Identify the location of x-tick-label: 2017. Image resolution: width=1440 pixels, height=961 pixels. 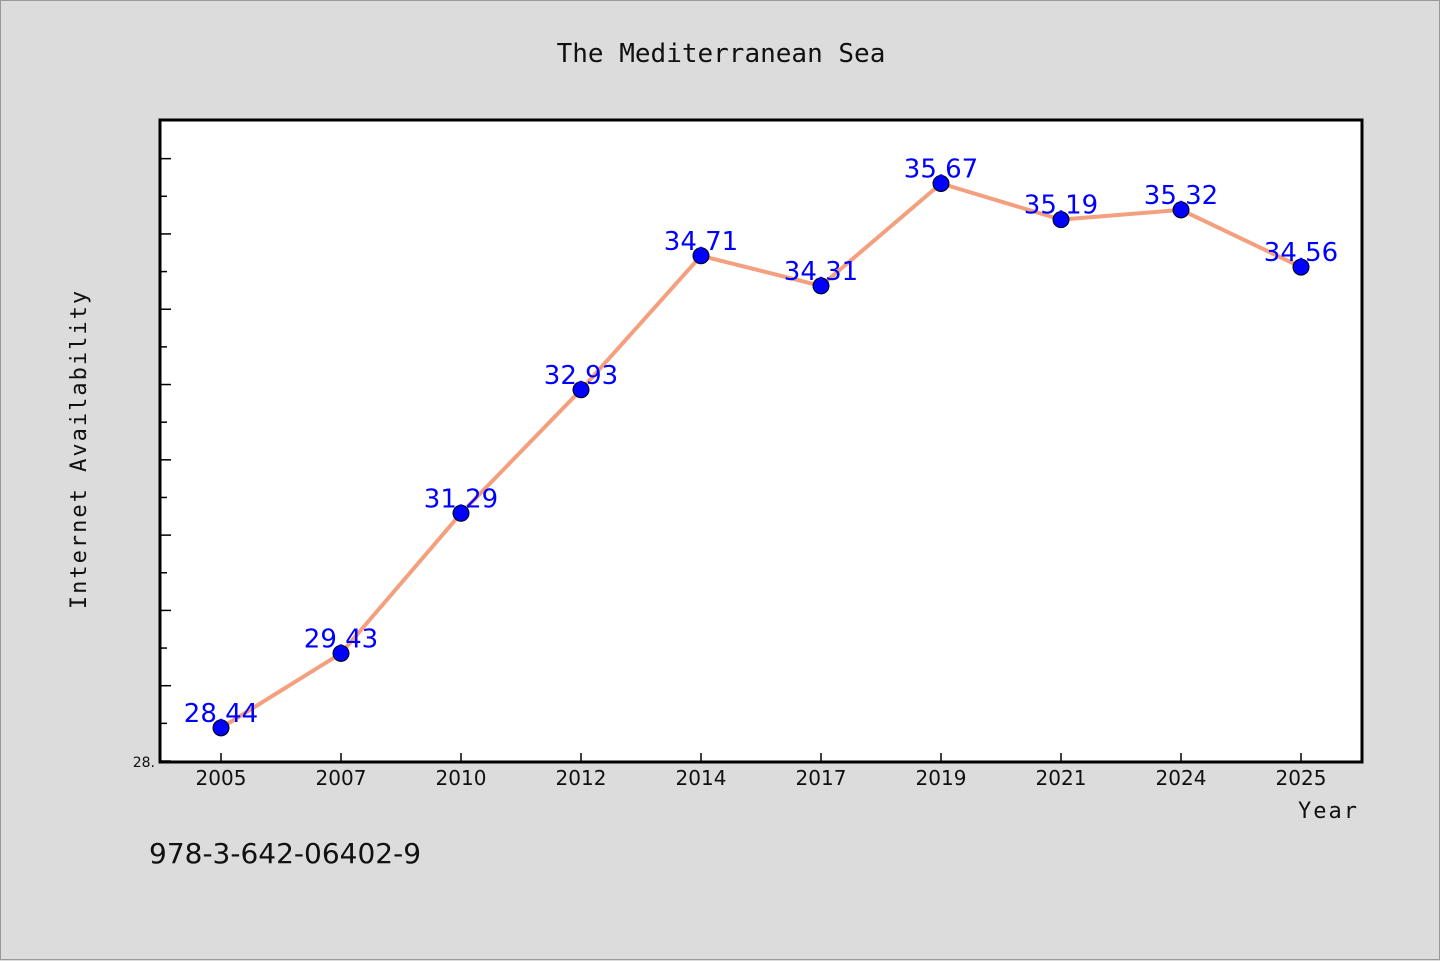
(821, 778).